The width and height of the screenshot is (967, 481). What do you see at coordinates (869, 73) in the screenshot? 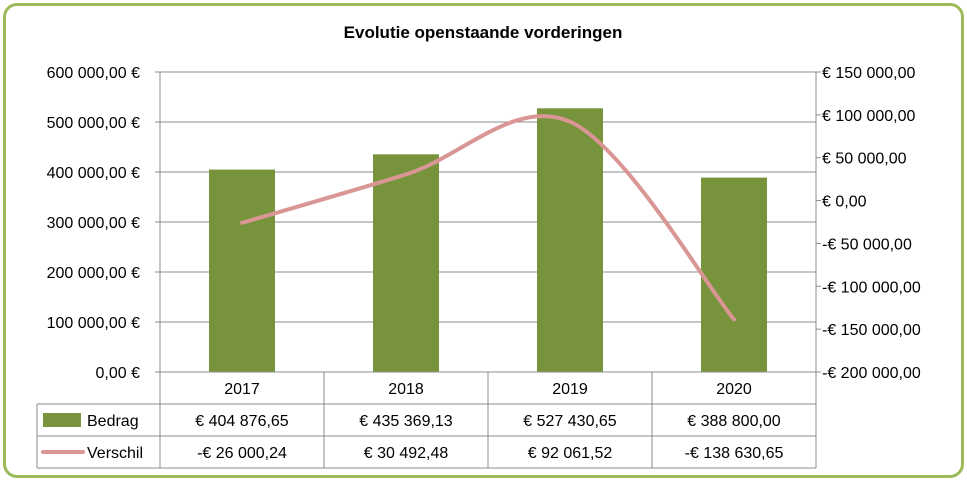
I see `right-tick-label: € 150 000,00` at bounding box center [869, 73].